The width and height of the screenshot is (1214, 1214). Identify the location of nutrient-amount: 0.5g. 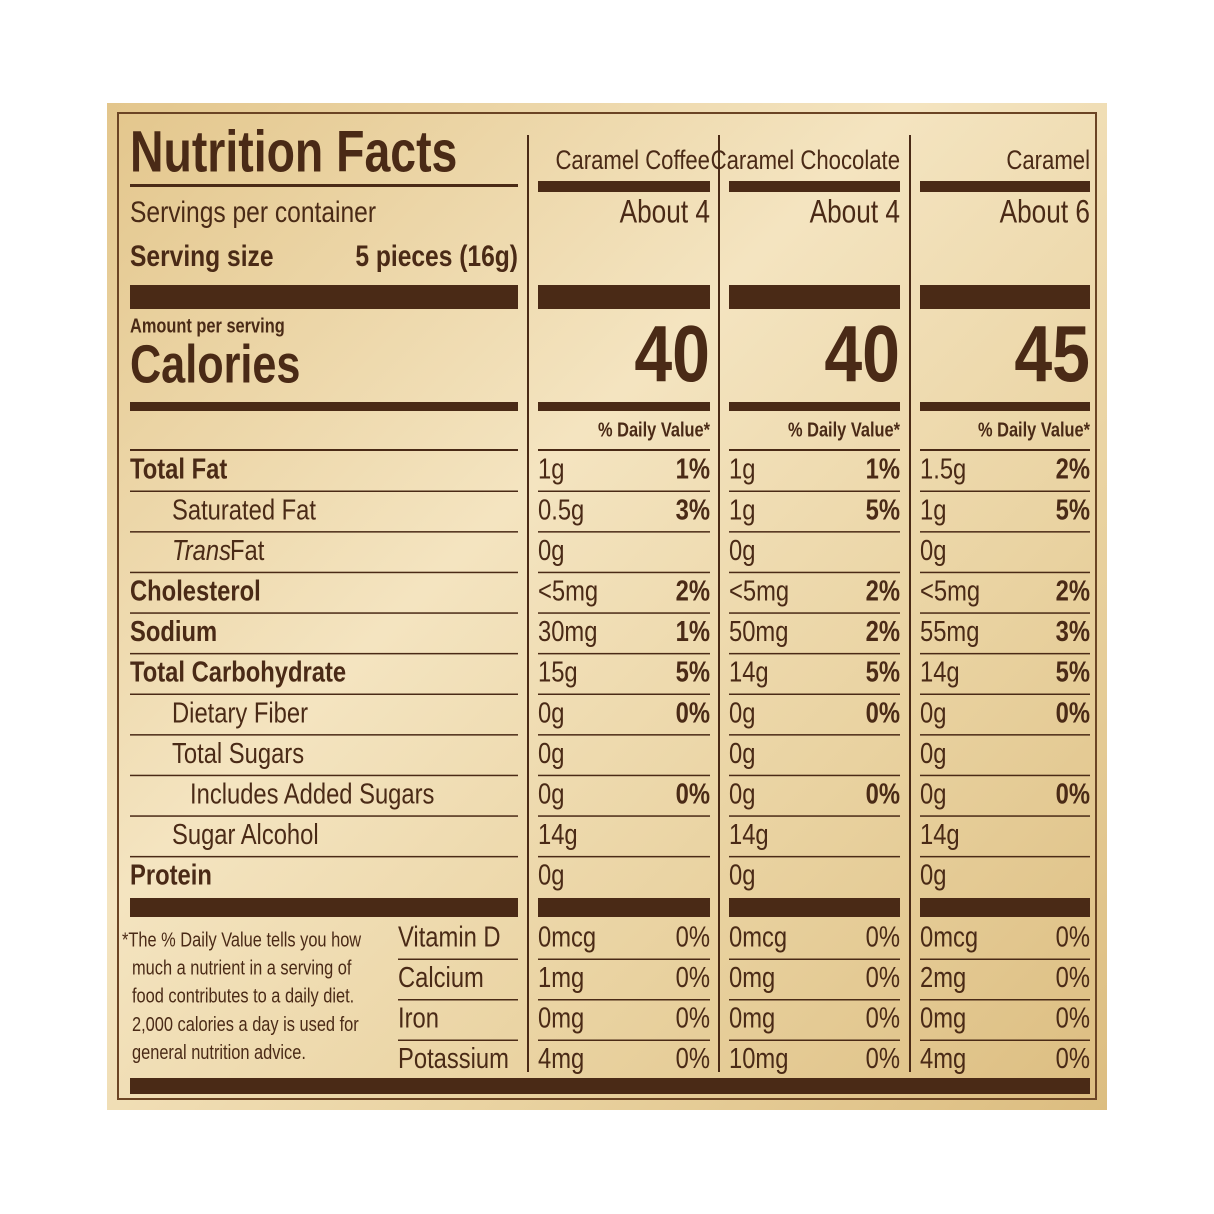
(561, 509).